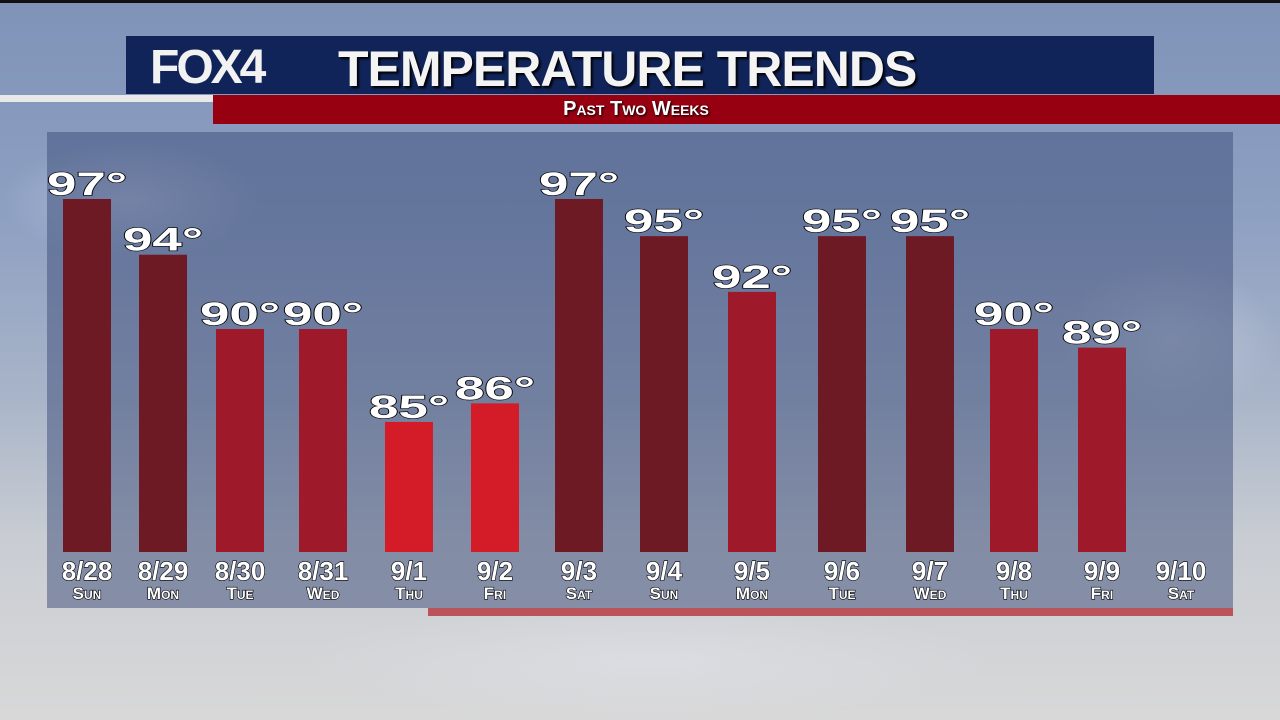 The image size is (1280, 720). I want to click on bar-value-label: 94°, so click(163, 240).